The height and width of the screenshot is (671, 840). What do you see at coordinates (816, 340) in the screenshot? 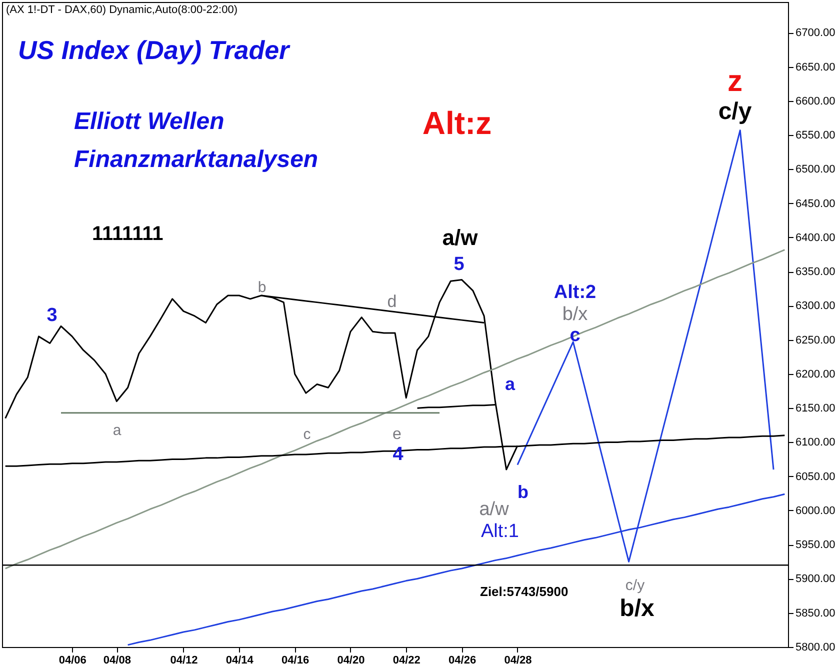
I see `y-tick-label: 6250.00` at bounding box center [816, 340].